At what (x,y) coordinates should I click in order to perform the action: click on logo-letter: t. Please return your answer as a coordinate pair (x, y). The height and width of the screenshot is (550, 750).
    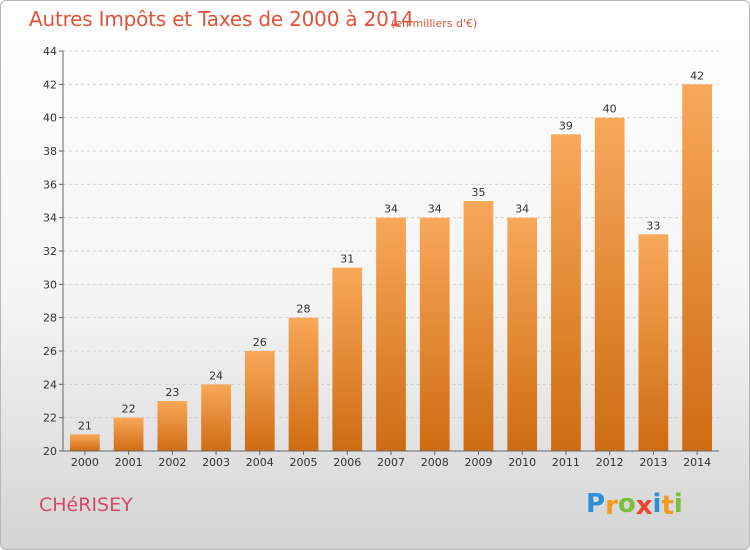
    Looking at the image, I should click on (667, 506).